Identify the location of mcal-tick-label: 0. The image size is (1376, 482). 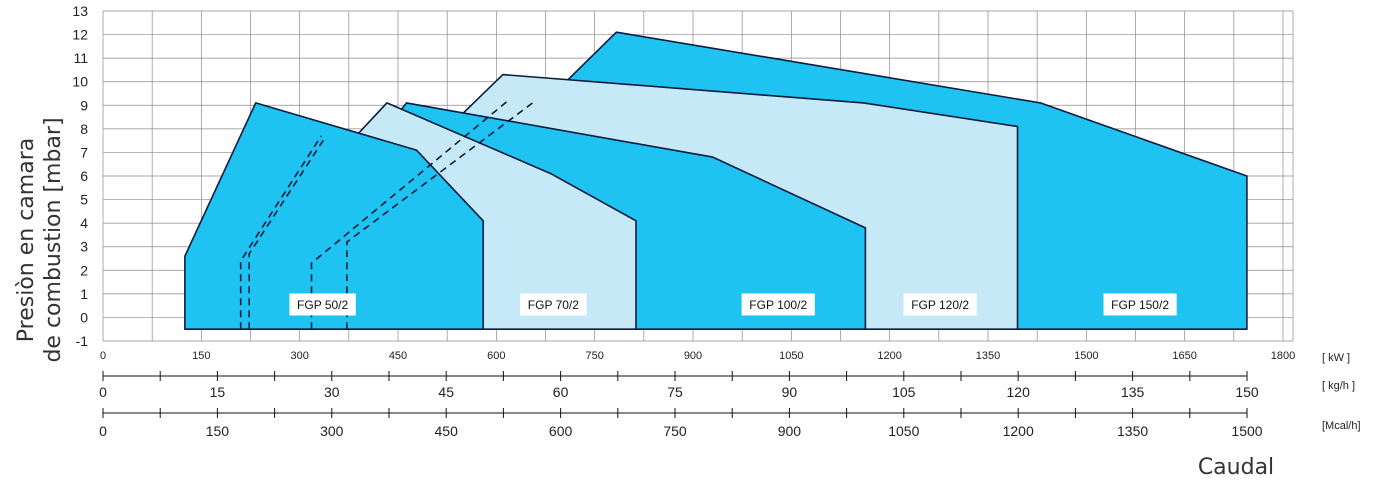
(103, 431).